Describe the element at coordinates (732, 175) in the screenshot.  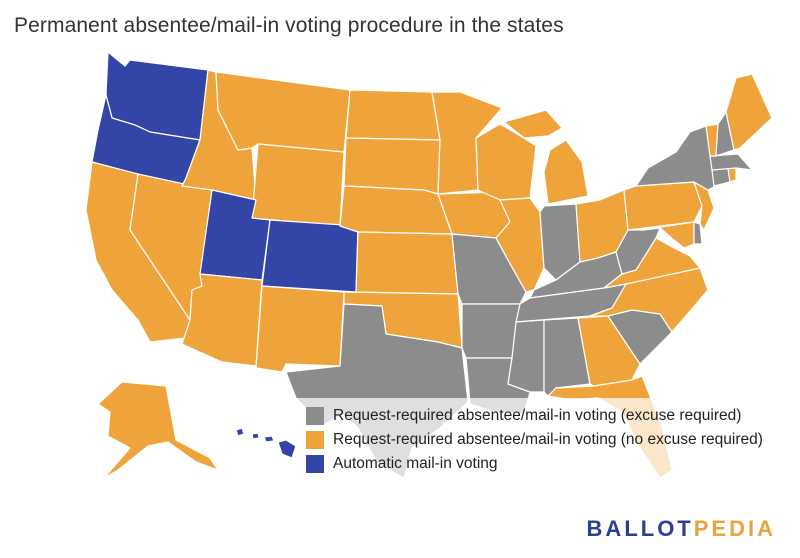
I see `state-rhode-island` at that location.